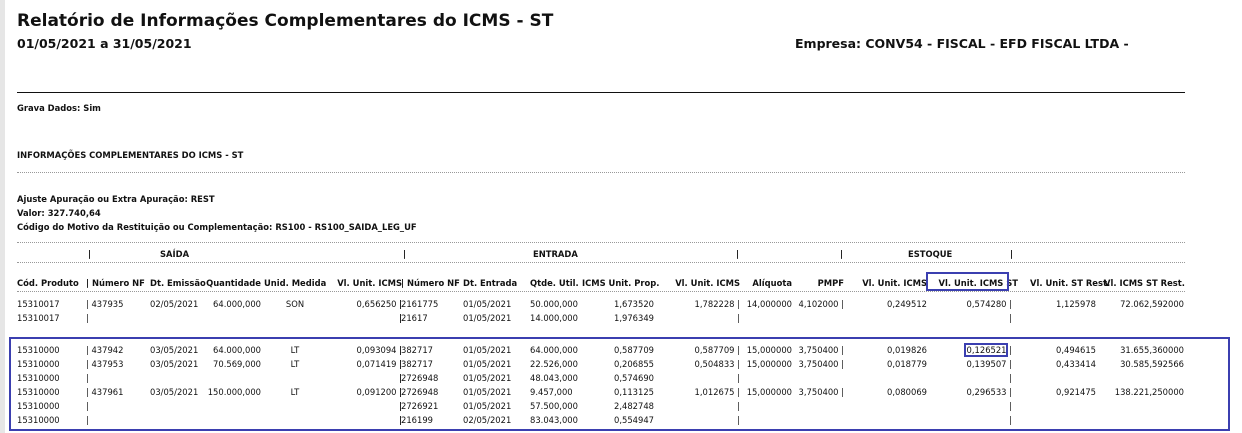  Describe the element at coordinates (554, 406) in the screenshot. I see `table-cell-qtde-util: 57.500,000` at that location.